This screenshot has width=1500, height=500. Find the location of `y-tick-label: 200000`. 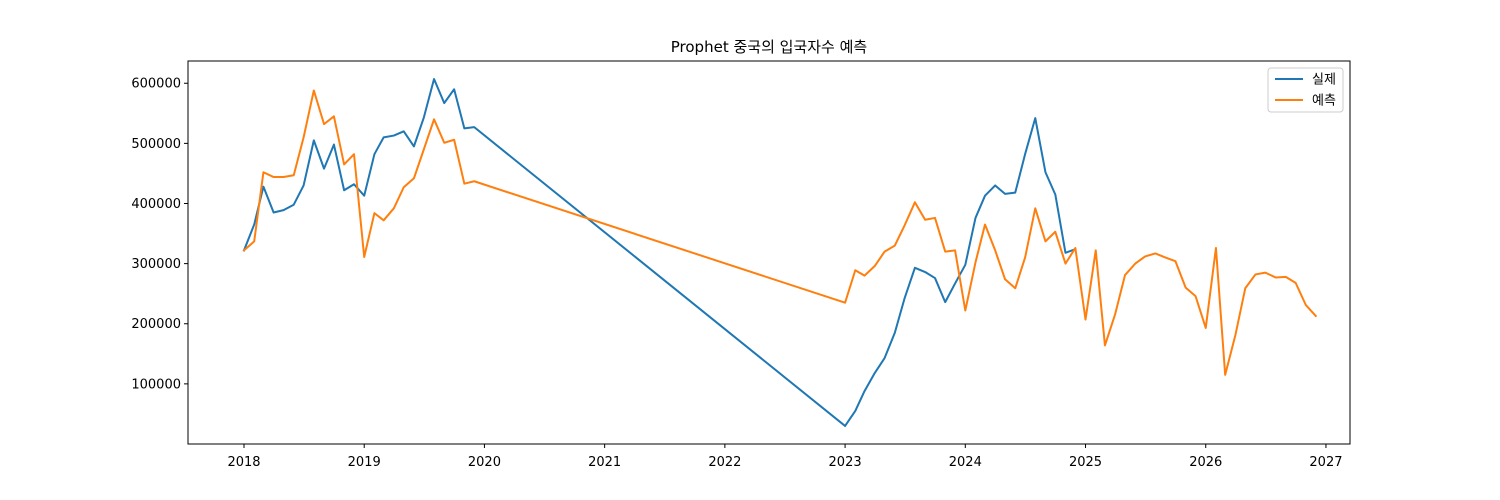

y-tick-label: 200000 is located at coordinates (156, 324).